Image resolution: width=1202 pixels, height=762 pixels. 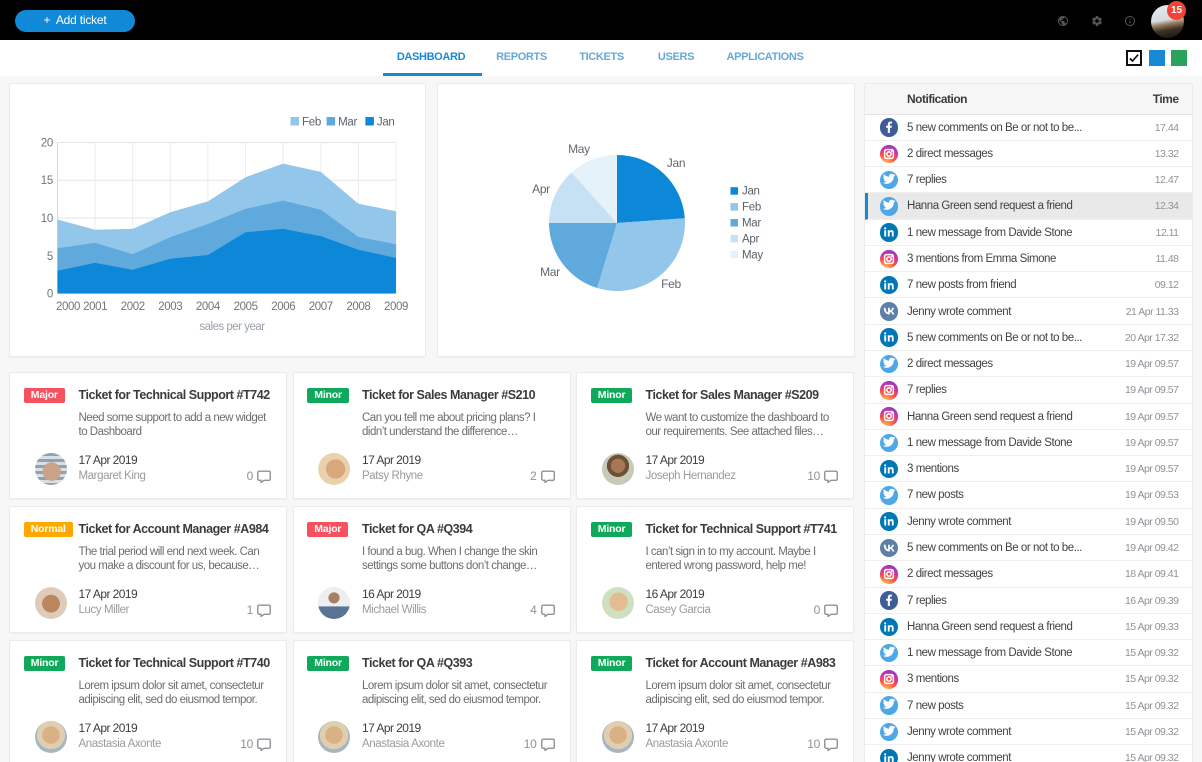 What do you see at coordinates (133, 307) in the screenshot?
I see `svg-text: 2002` at bounding box center [133, 307].